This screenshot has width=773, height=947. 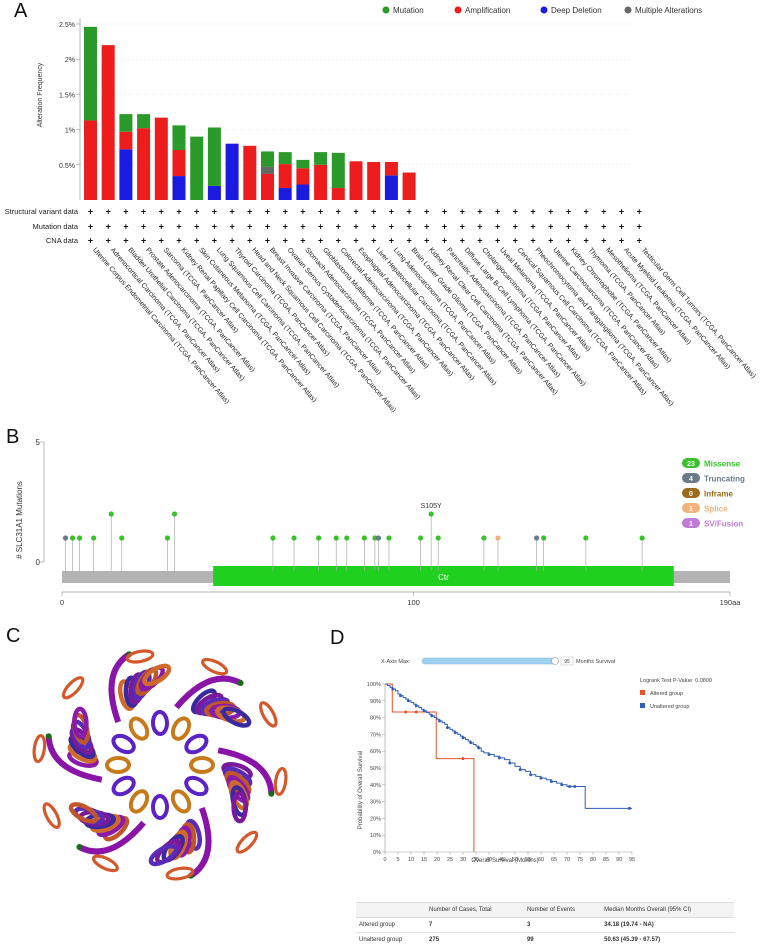 What do you see at coordinates (375, 735) in the screenshot?
I see `y-tick-label: 70%` at bounding box center [375, 735].